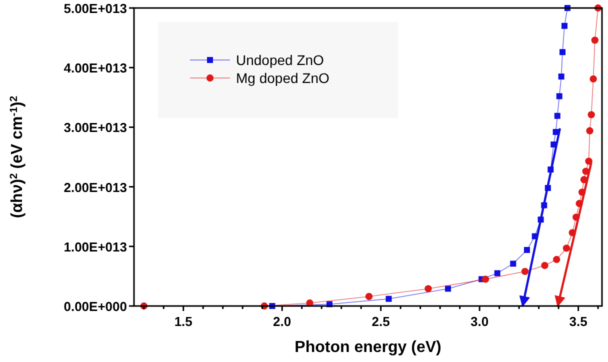 The image size is (608, 362). I want to click on x-tick-label: 1.5, so click(183, 321).